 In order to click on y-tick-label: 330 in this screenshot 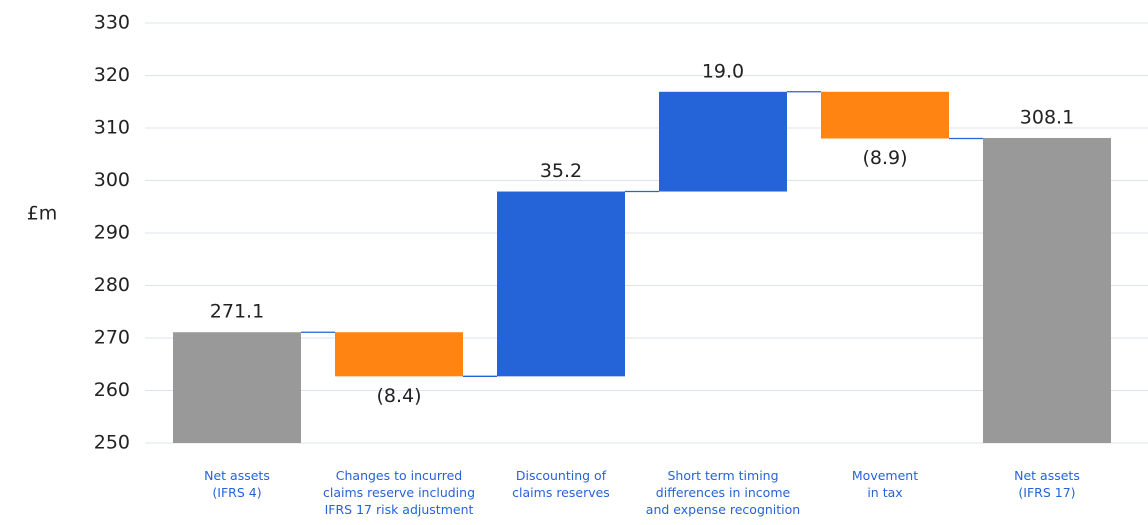, I will do `click(112, 23)`.